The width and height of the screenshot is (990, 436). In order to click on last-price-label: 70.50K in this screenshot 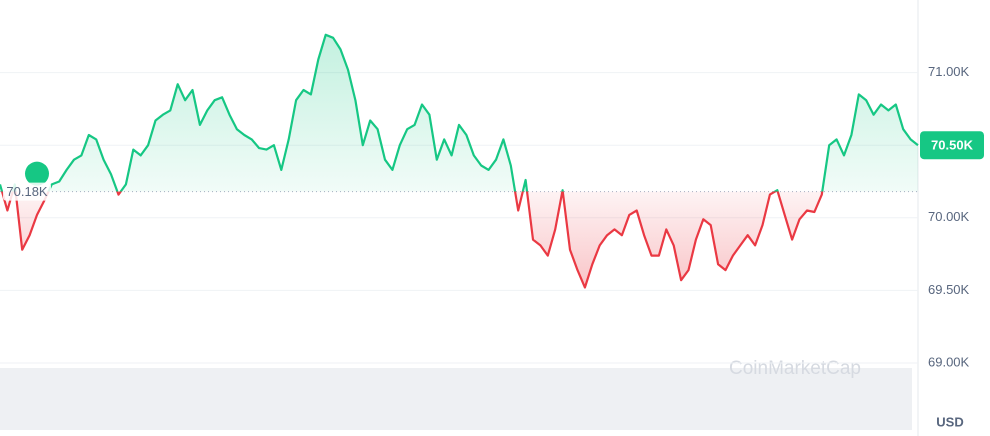, I will do `click(952, 145)`.